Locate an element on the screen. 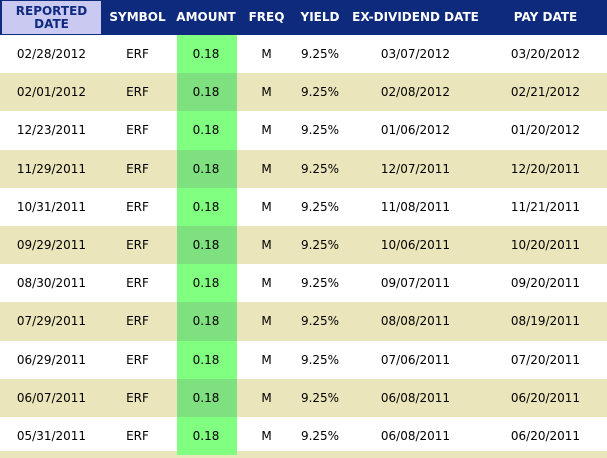 This screenshot has height=458, width=607. cell: 01/20/2012 is located at coordinates (545, 130).